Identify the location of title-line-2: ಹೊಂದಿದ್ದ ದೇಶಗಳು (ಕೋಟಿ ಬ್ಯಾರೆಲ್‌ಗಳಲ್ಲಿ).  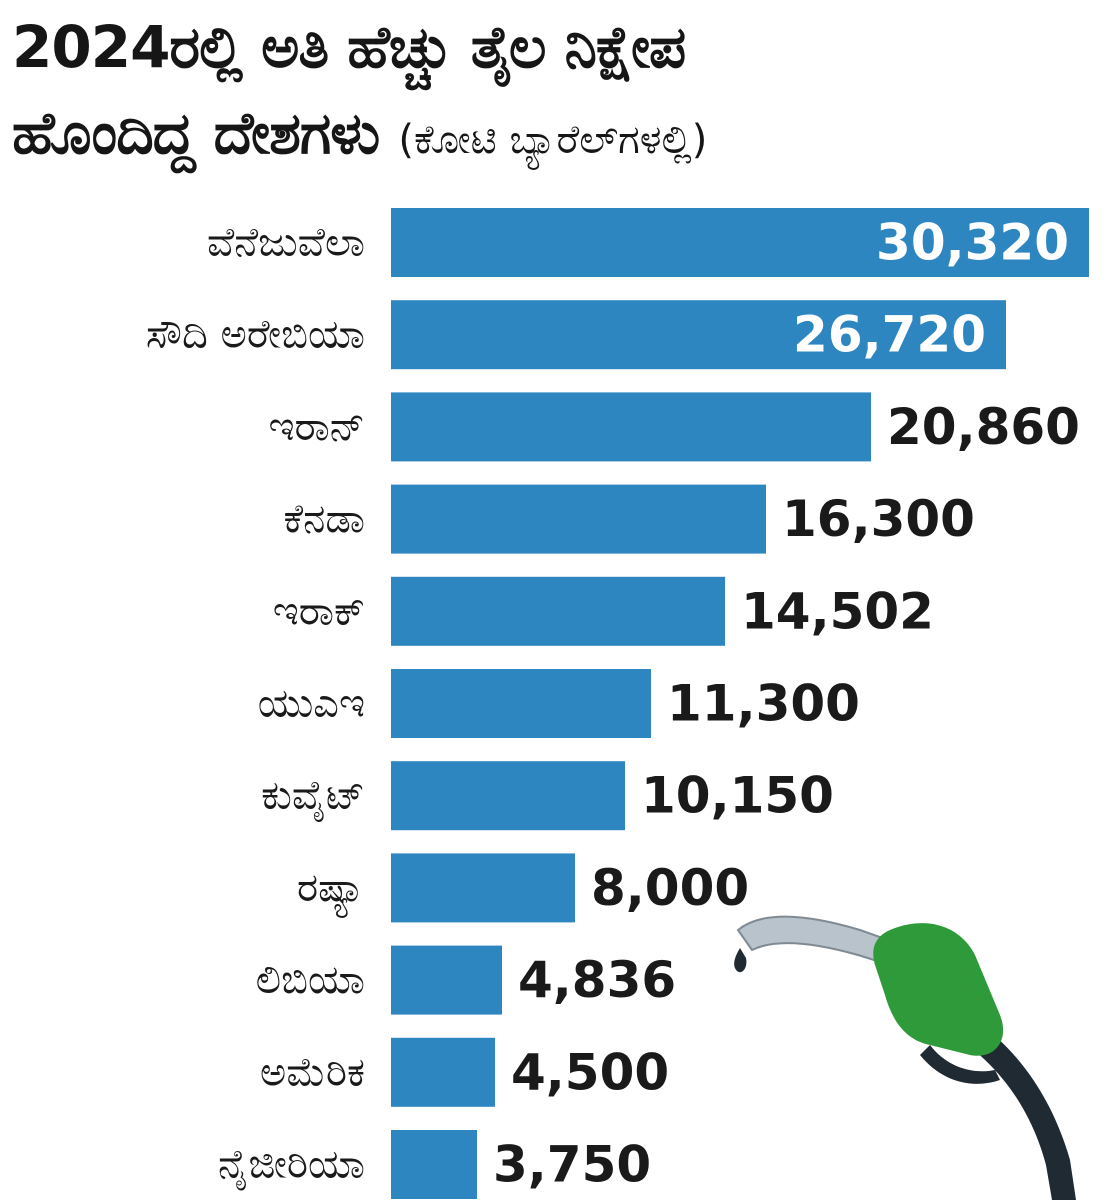
(557, 136).